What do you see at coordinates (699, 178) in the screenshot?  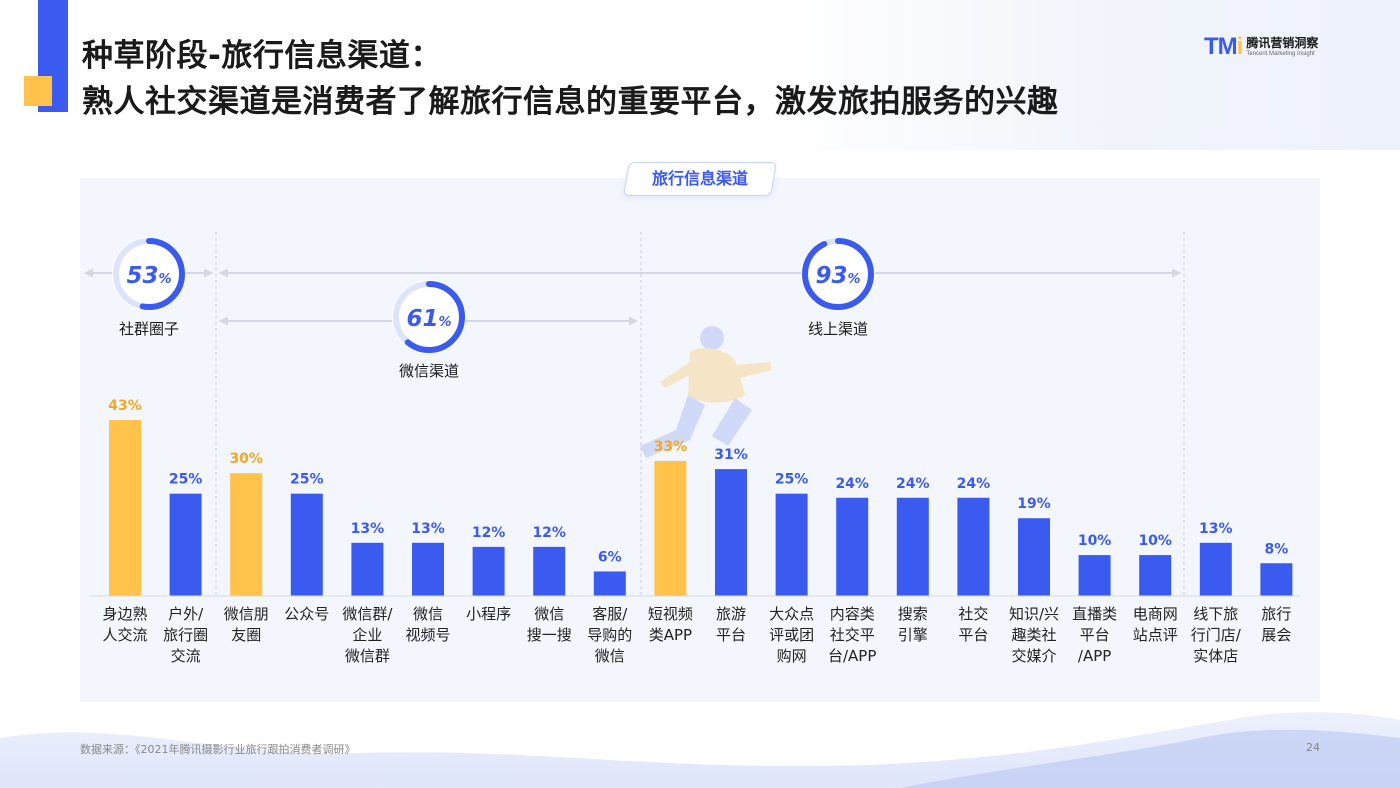 I see `panel-label: 旅行信息渠道` at bounding box center [699, 178].